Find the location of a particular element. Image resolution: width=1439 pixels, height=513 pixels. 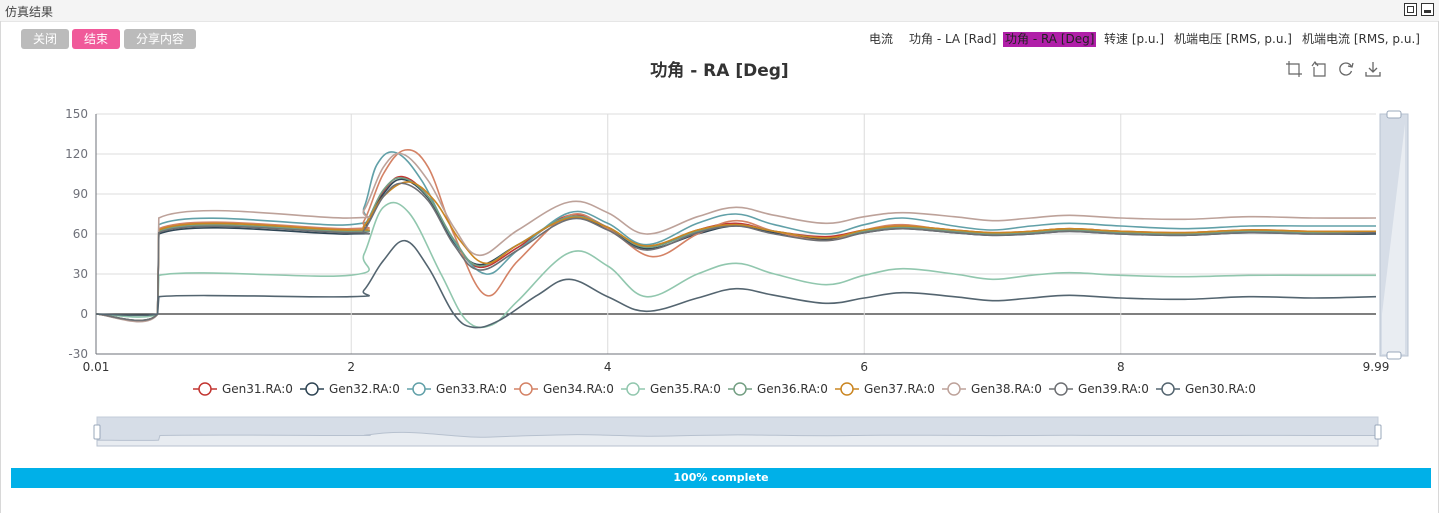

legend-item: Gen30.RA:0 is located at coordinates (1206, 389).